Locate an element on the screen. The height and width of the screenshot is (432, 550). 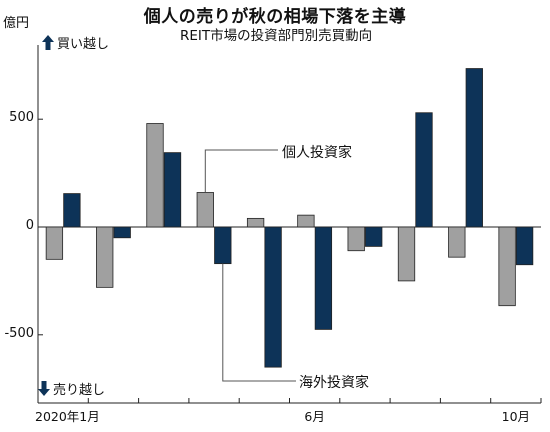
x-tick-label-jan: 2020年1月 is located at coordinates (67, 416).